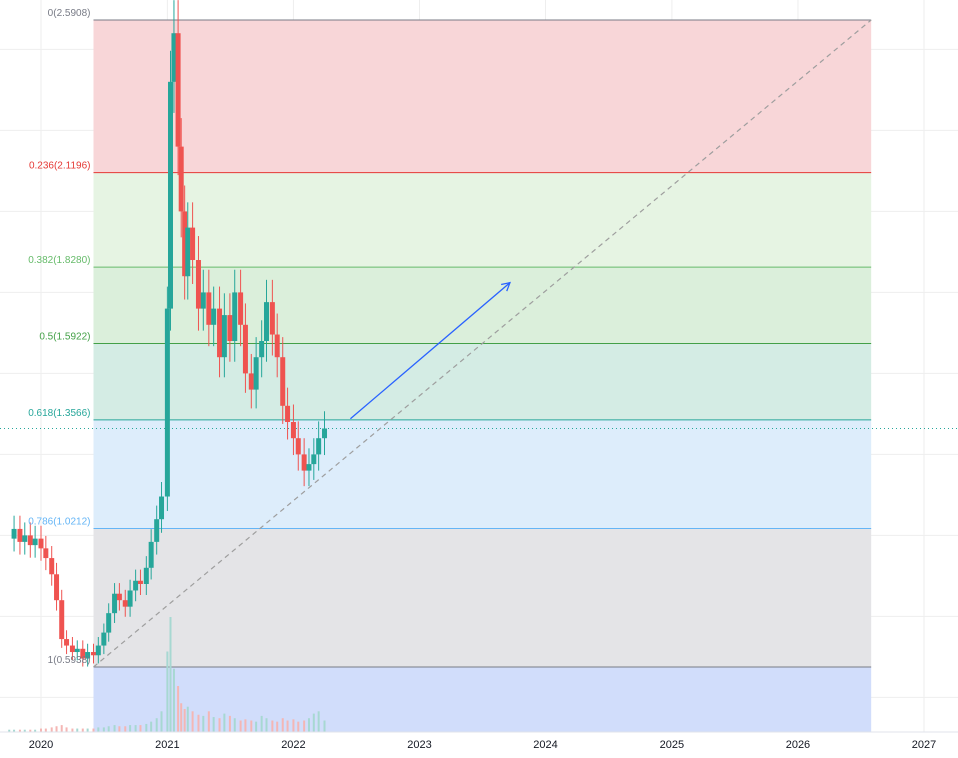  Describe the element at coordinates (69, 660) in the screenshot. I see `fib-label-1: 1(0.5938)` at that location.